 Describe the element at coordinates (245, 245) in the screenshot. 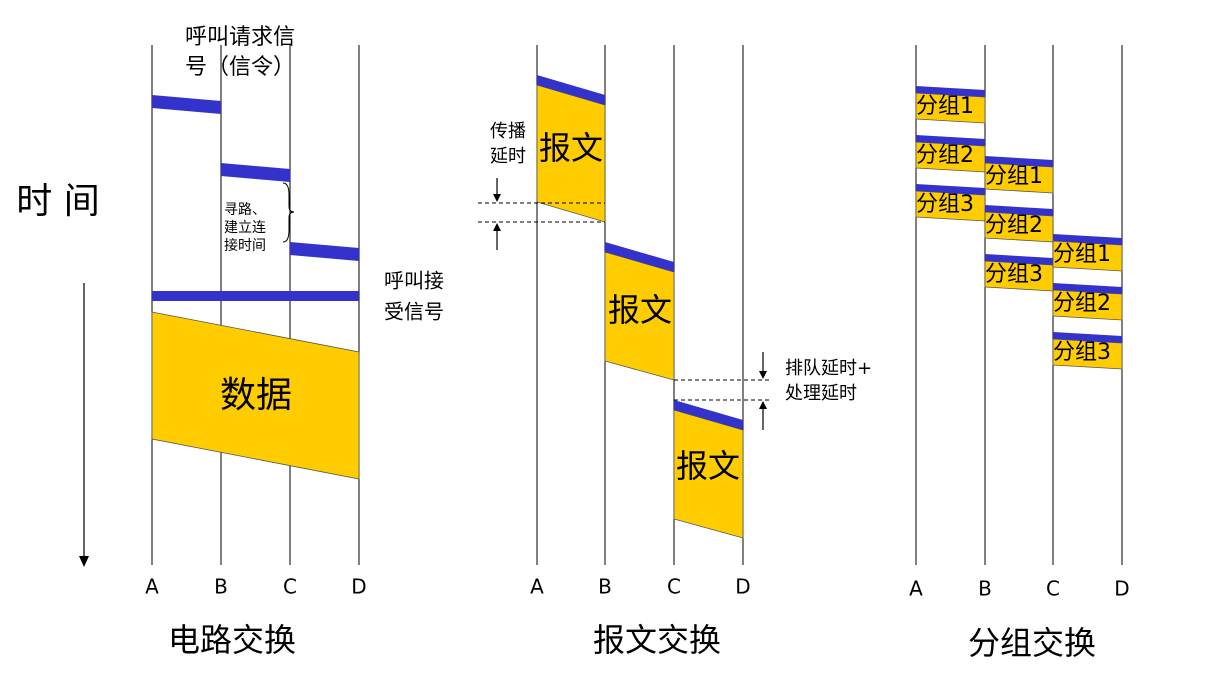

I see `setup-time: 接时间` at that location.